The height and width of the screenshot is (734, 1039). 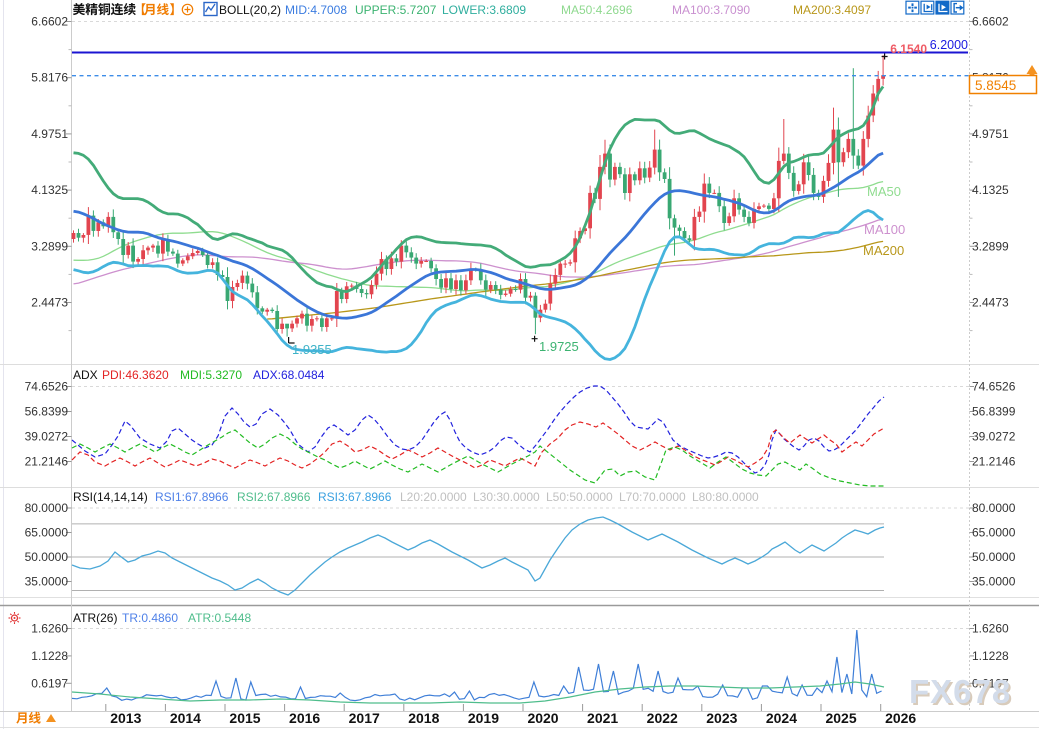 I want to click on svg-text: BOLL(20,2), so click(x=250, y=10).